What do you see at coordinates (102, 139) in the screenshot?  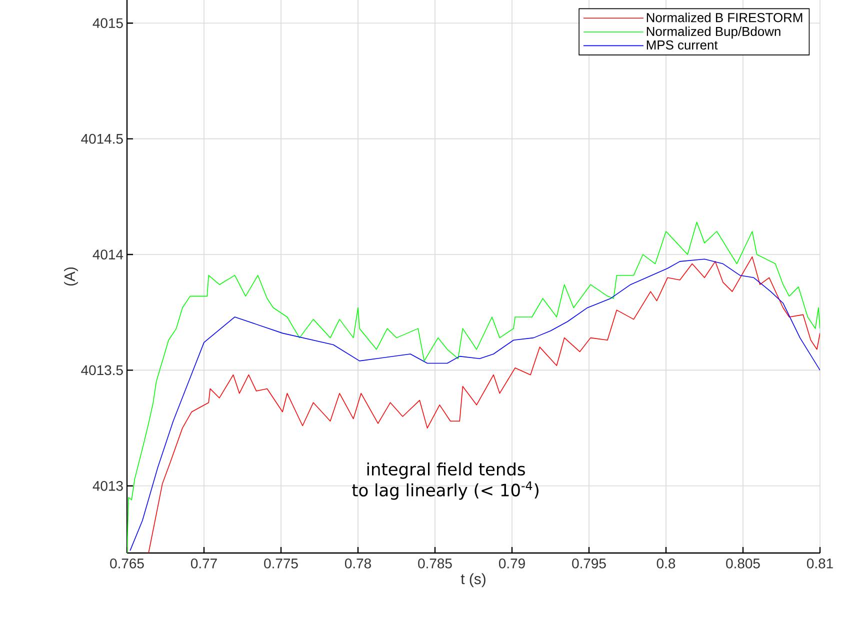 I see `y-tick-label: 4014.5` at bounding box center [102, 139].